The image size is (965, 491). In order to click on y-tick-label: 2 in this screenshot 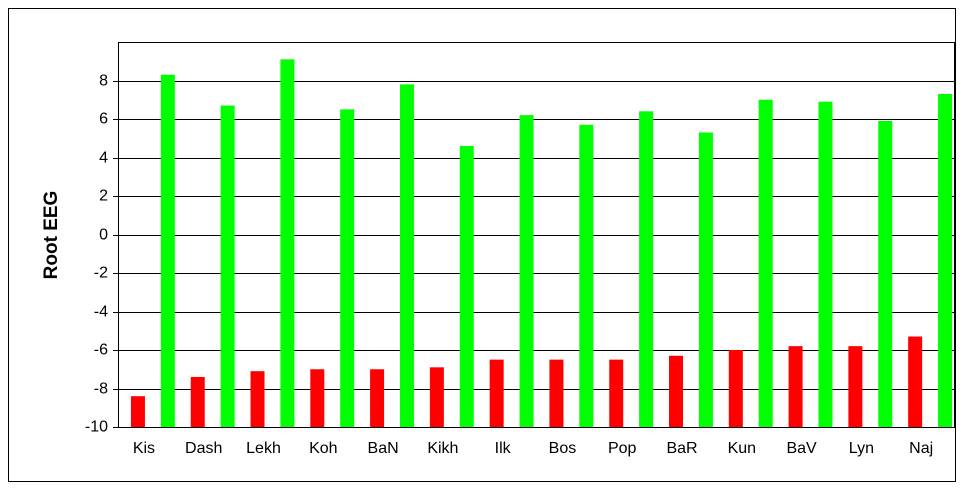, I will do `click(103, 196)`.